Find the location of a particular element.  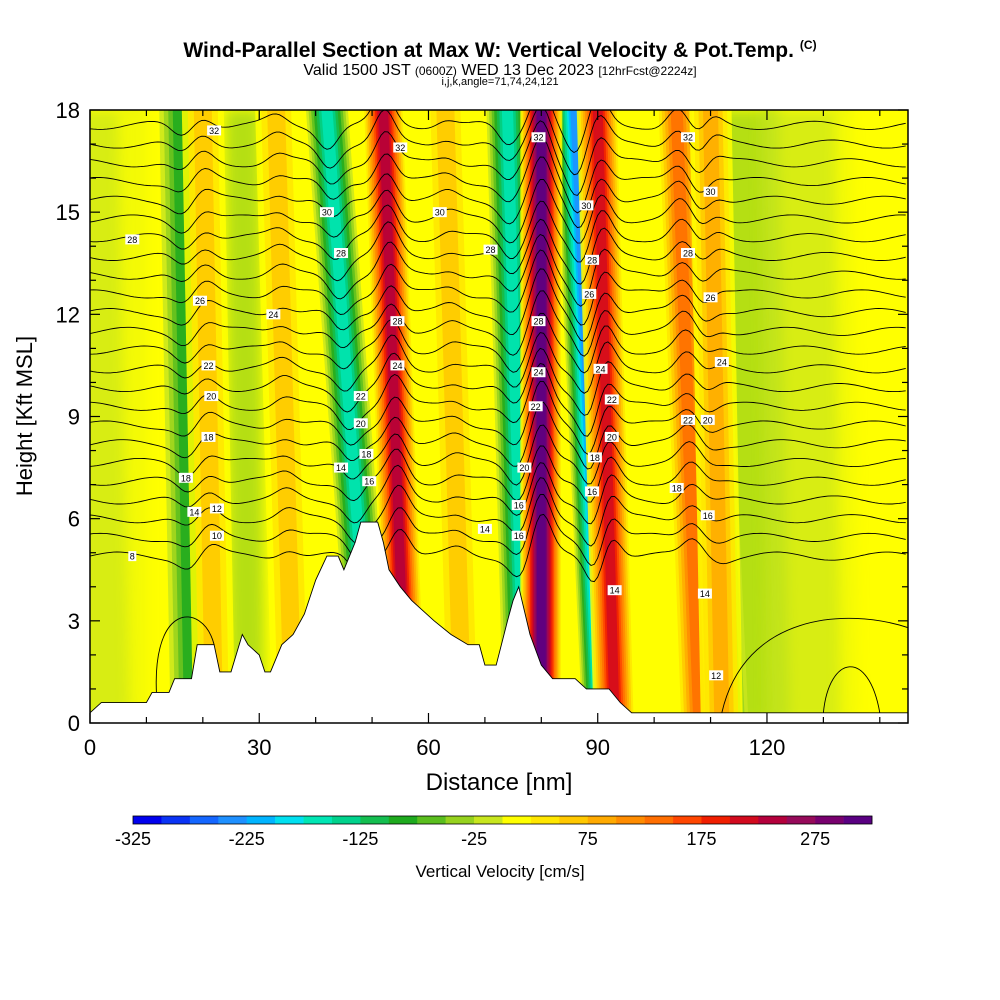

contour-label: 14 is located at coordinates (704, 593).